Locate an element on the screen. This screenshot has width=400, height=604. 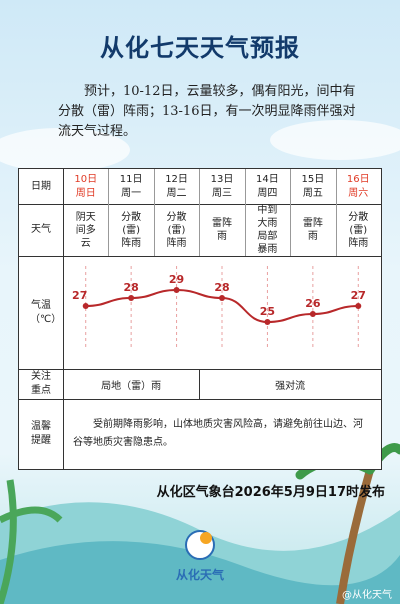
high-label: 26 is located at coordinates (313, 303).